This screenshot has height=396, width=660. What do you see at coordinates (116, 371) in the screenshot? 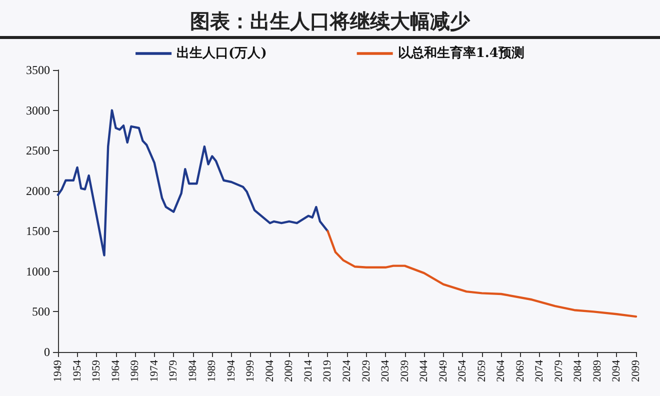
I see `x-tick-label: 1964` at bounding box center [116, 371].